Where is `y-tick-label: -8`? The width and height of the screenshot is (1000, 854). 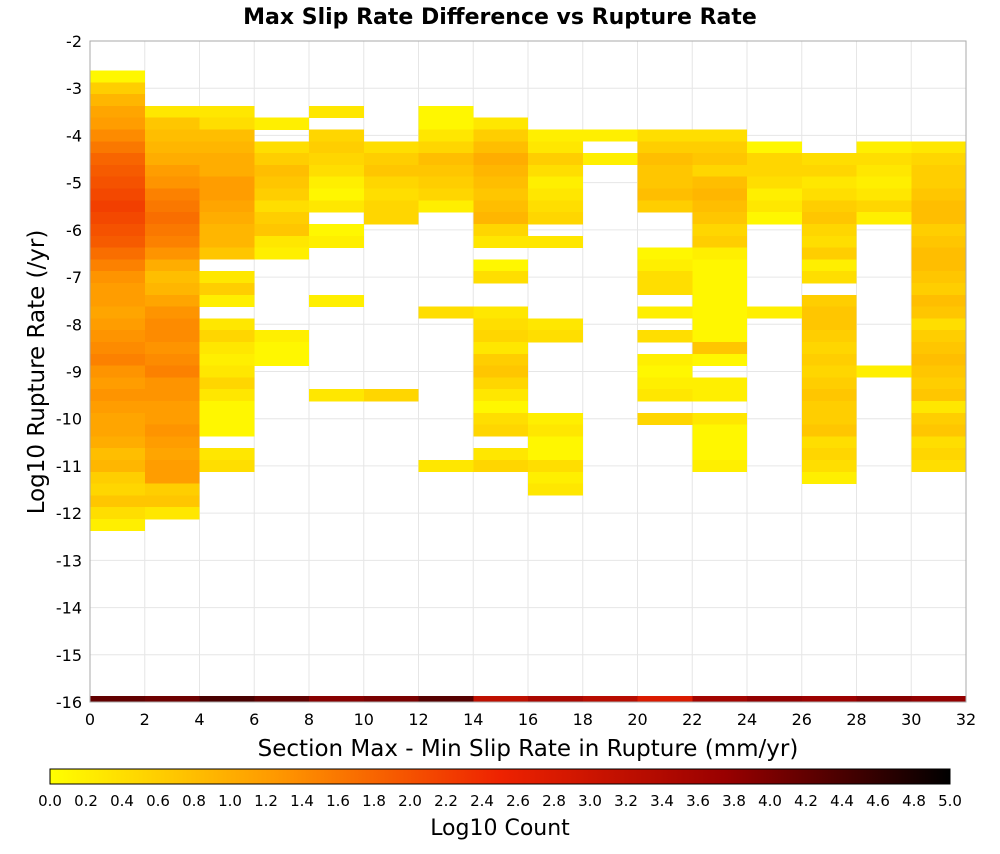 y-tick-label: -8 is located at coordinates (74, 324).